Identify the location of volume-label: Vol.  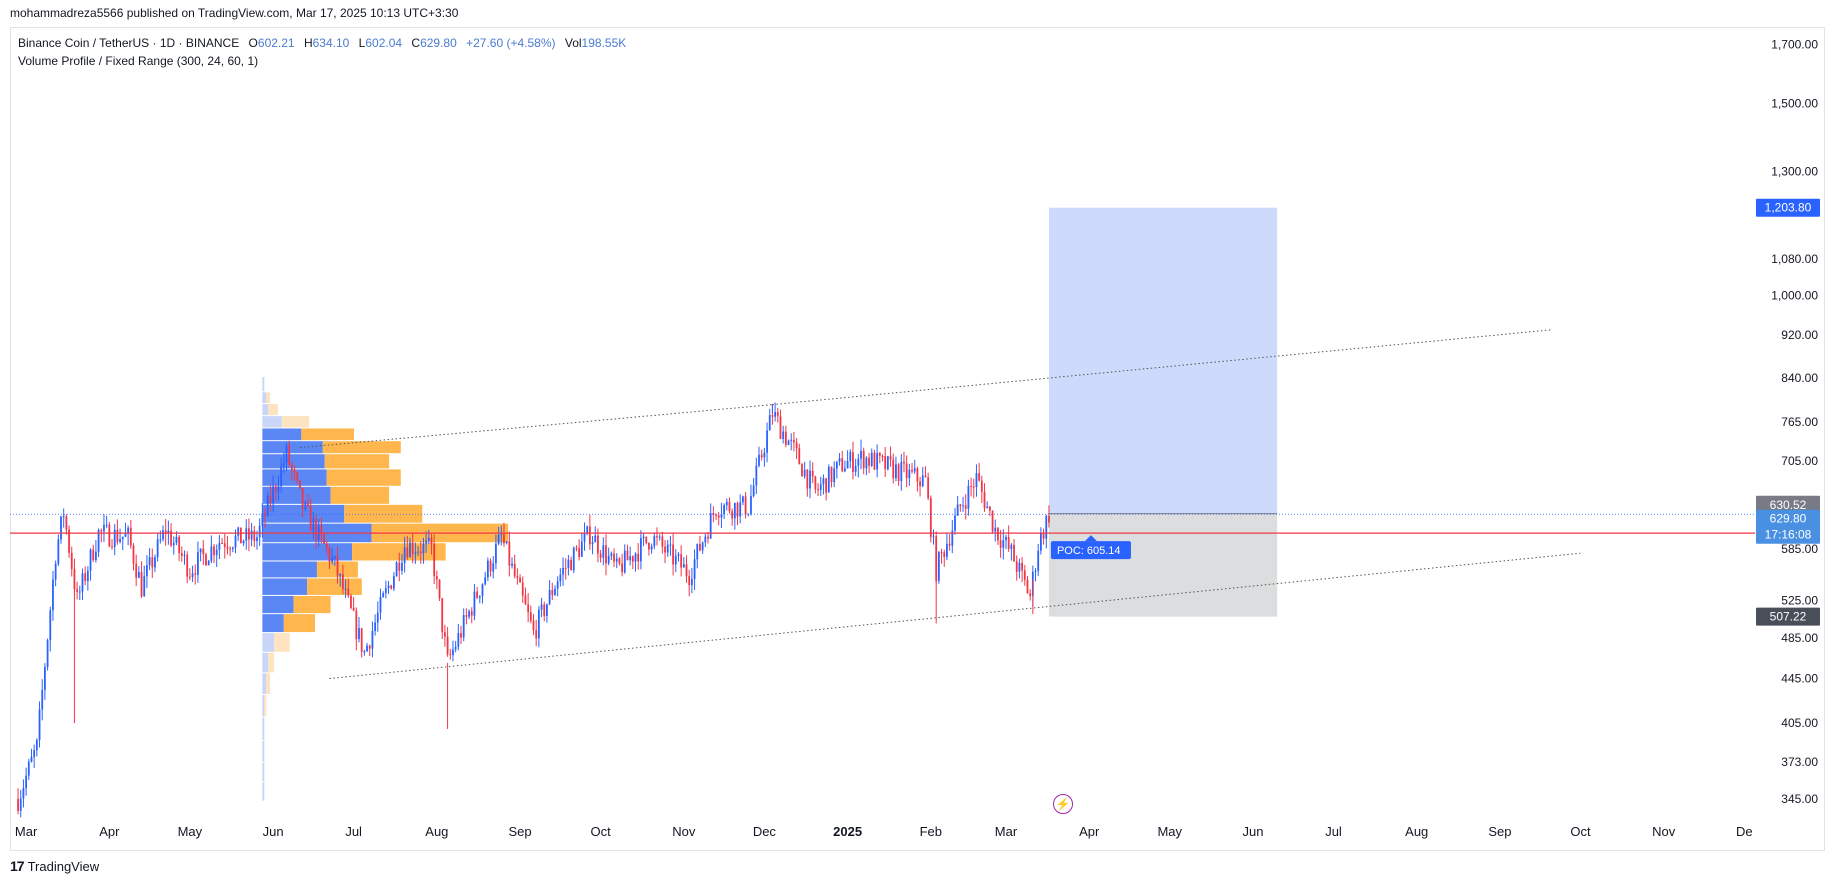
(573, 43).